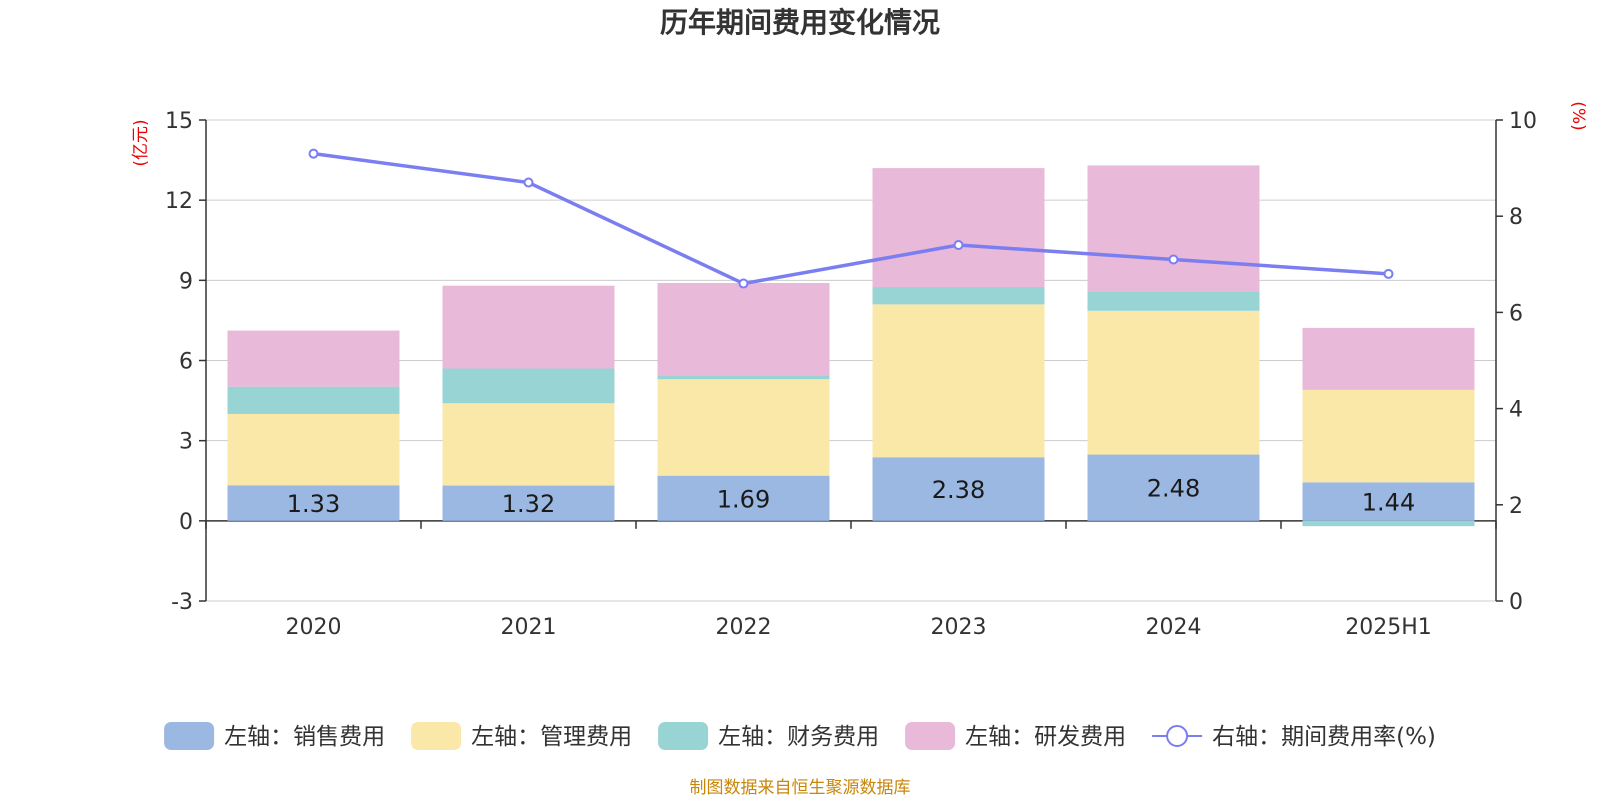 The image size is (1600, 800). What do you see at coordinates (1174, 627) in the screenshot?
I see `x-tick-label: 2024` at bounding box center [1174, 627].